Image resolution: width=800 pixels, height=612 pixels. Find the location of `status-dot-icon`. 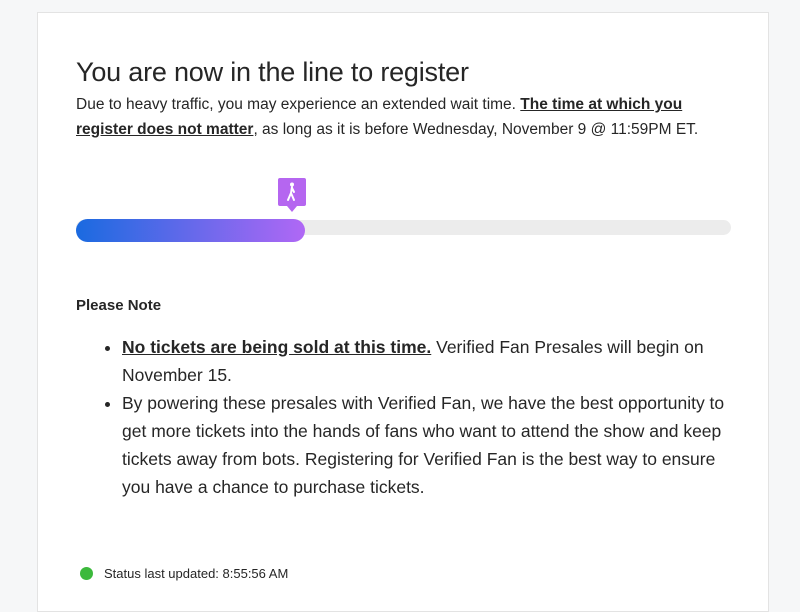

status-dot-icon is located at coordinates (86, 573).